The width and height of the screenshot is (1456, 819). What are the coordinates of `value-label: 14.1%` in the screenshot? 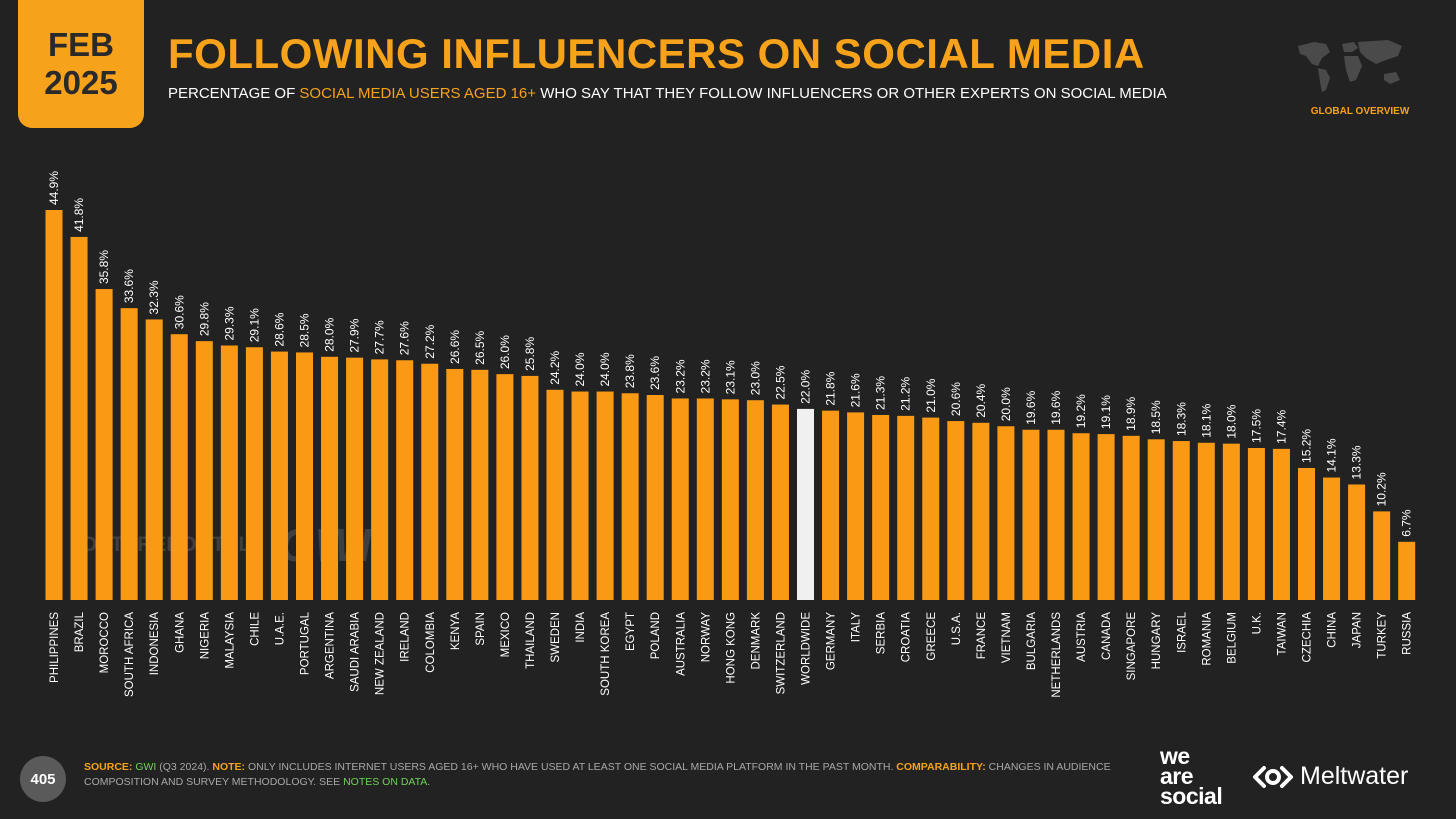 It's located at (1332, 455).